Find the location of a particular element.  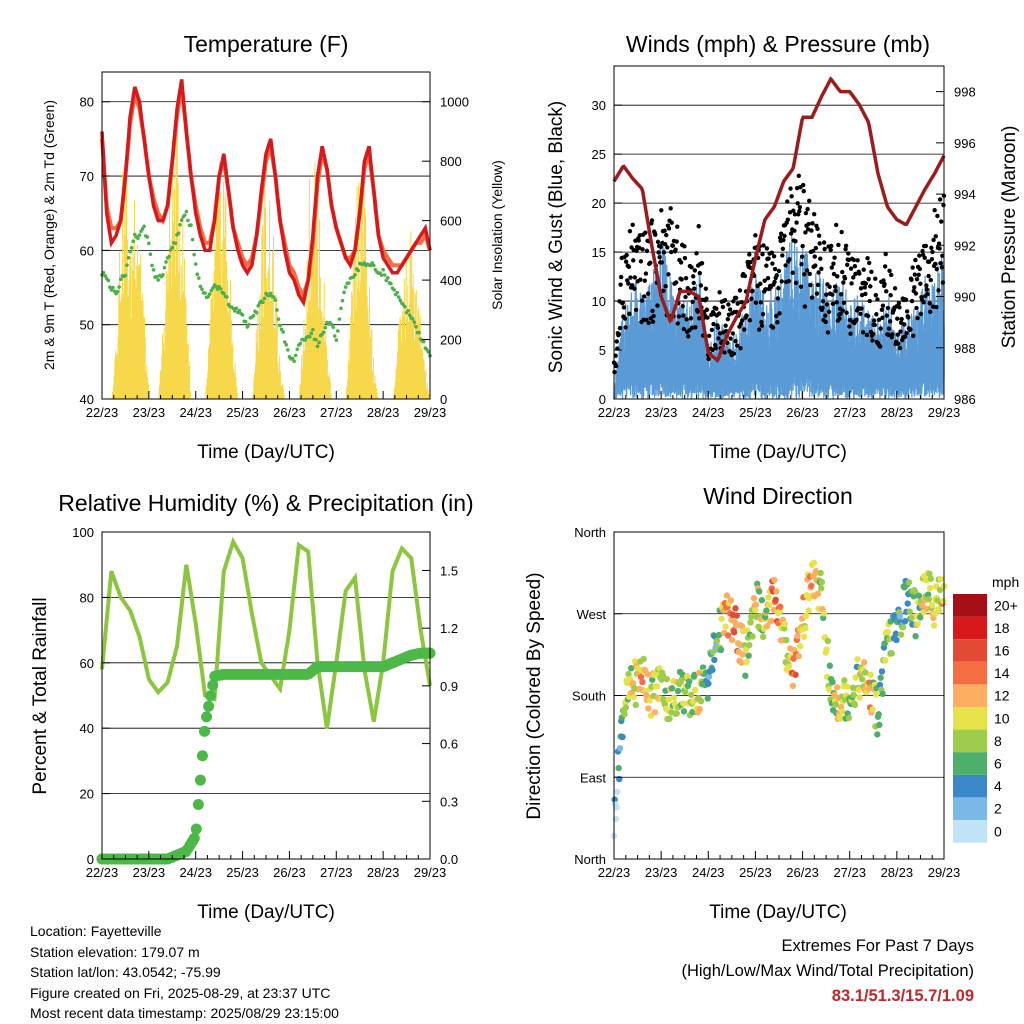

speed-colorbar: mph 20+ 18 16 14 12 10 8 6 4 2 0 is located at coordinates (986, 708).